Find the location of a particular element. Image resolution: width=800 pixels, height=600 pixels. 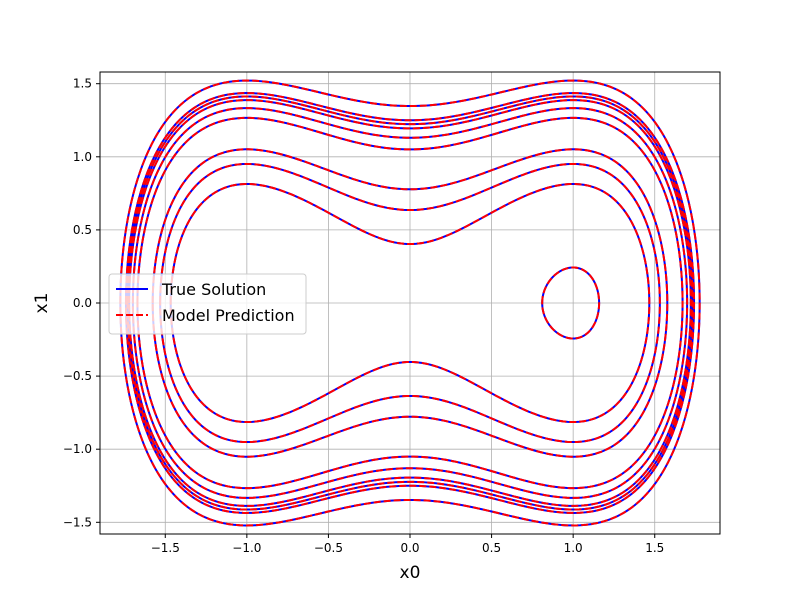

y-tick-label: 0.0 is located at coordinates (82, 303).